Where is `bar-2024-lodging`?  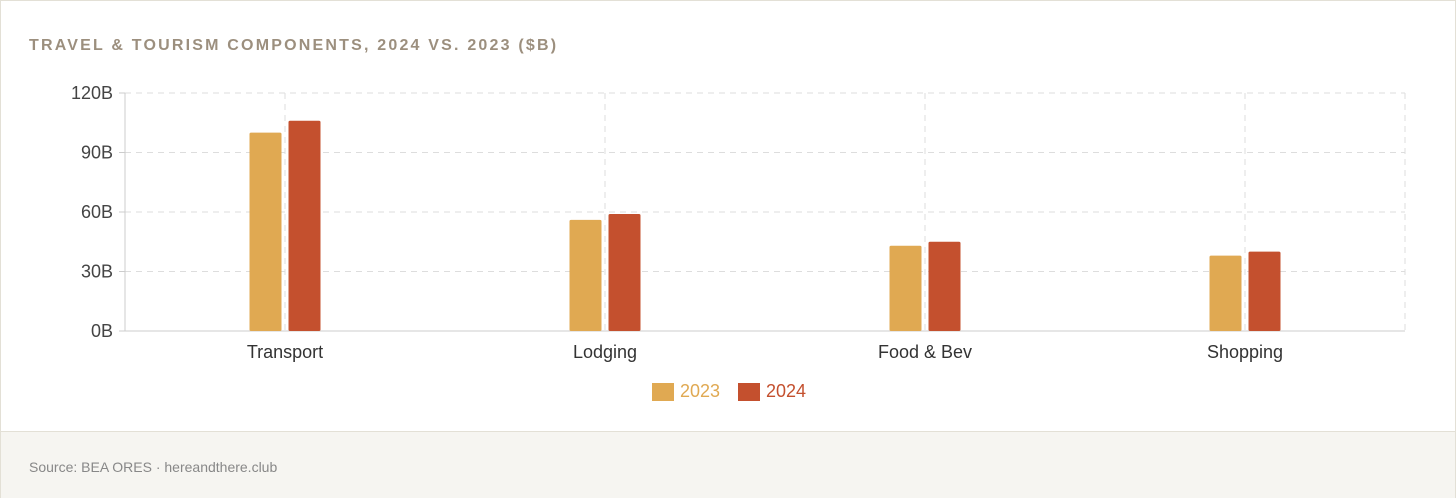 bar-2024-lodging is located at coordinates (624, 272).